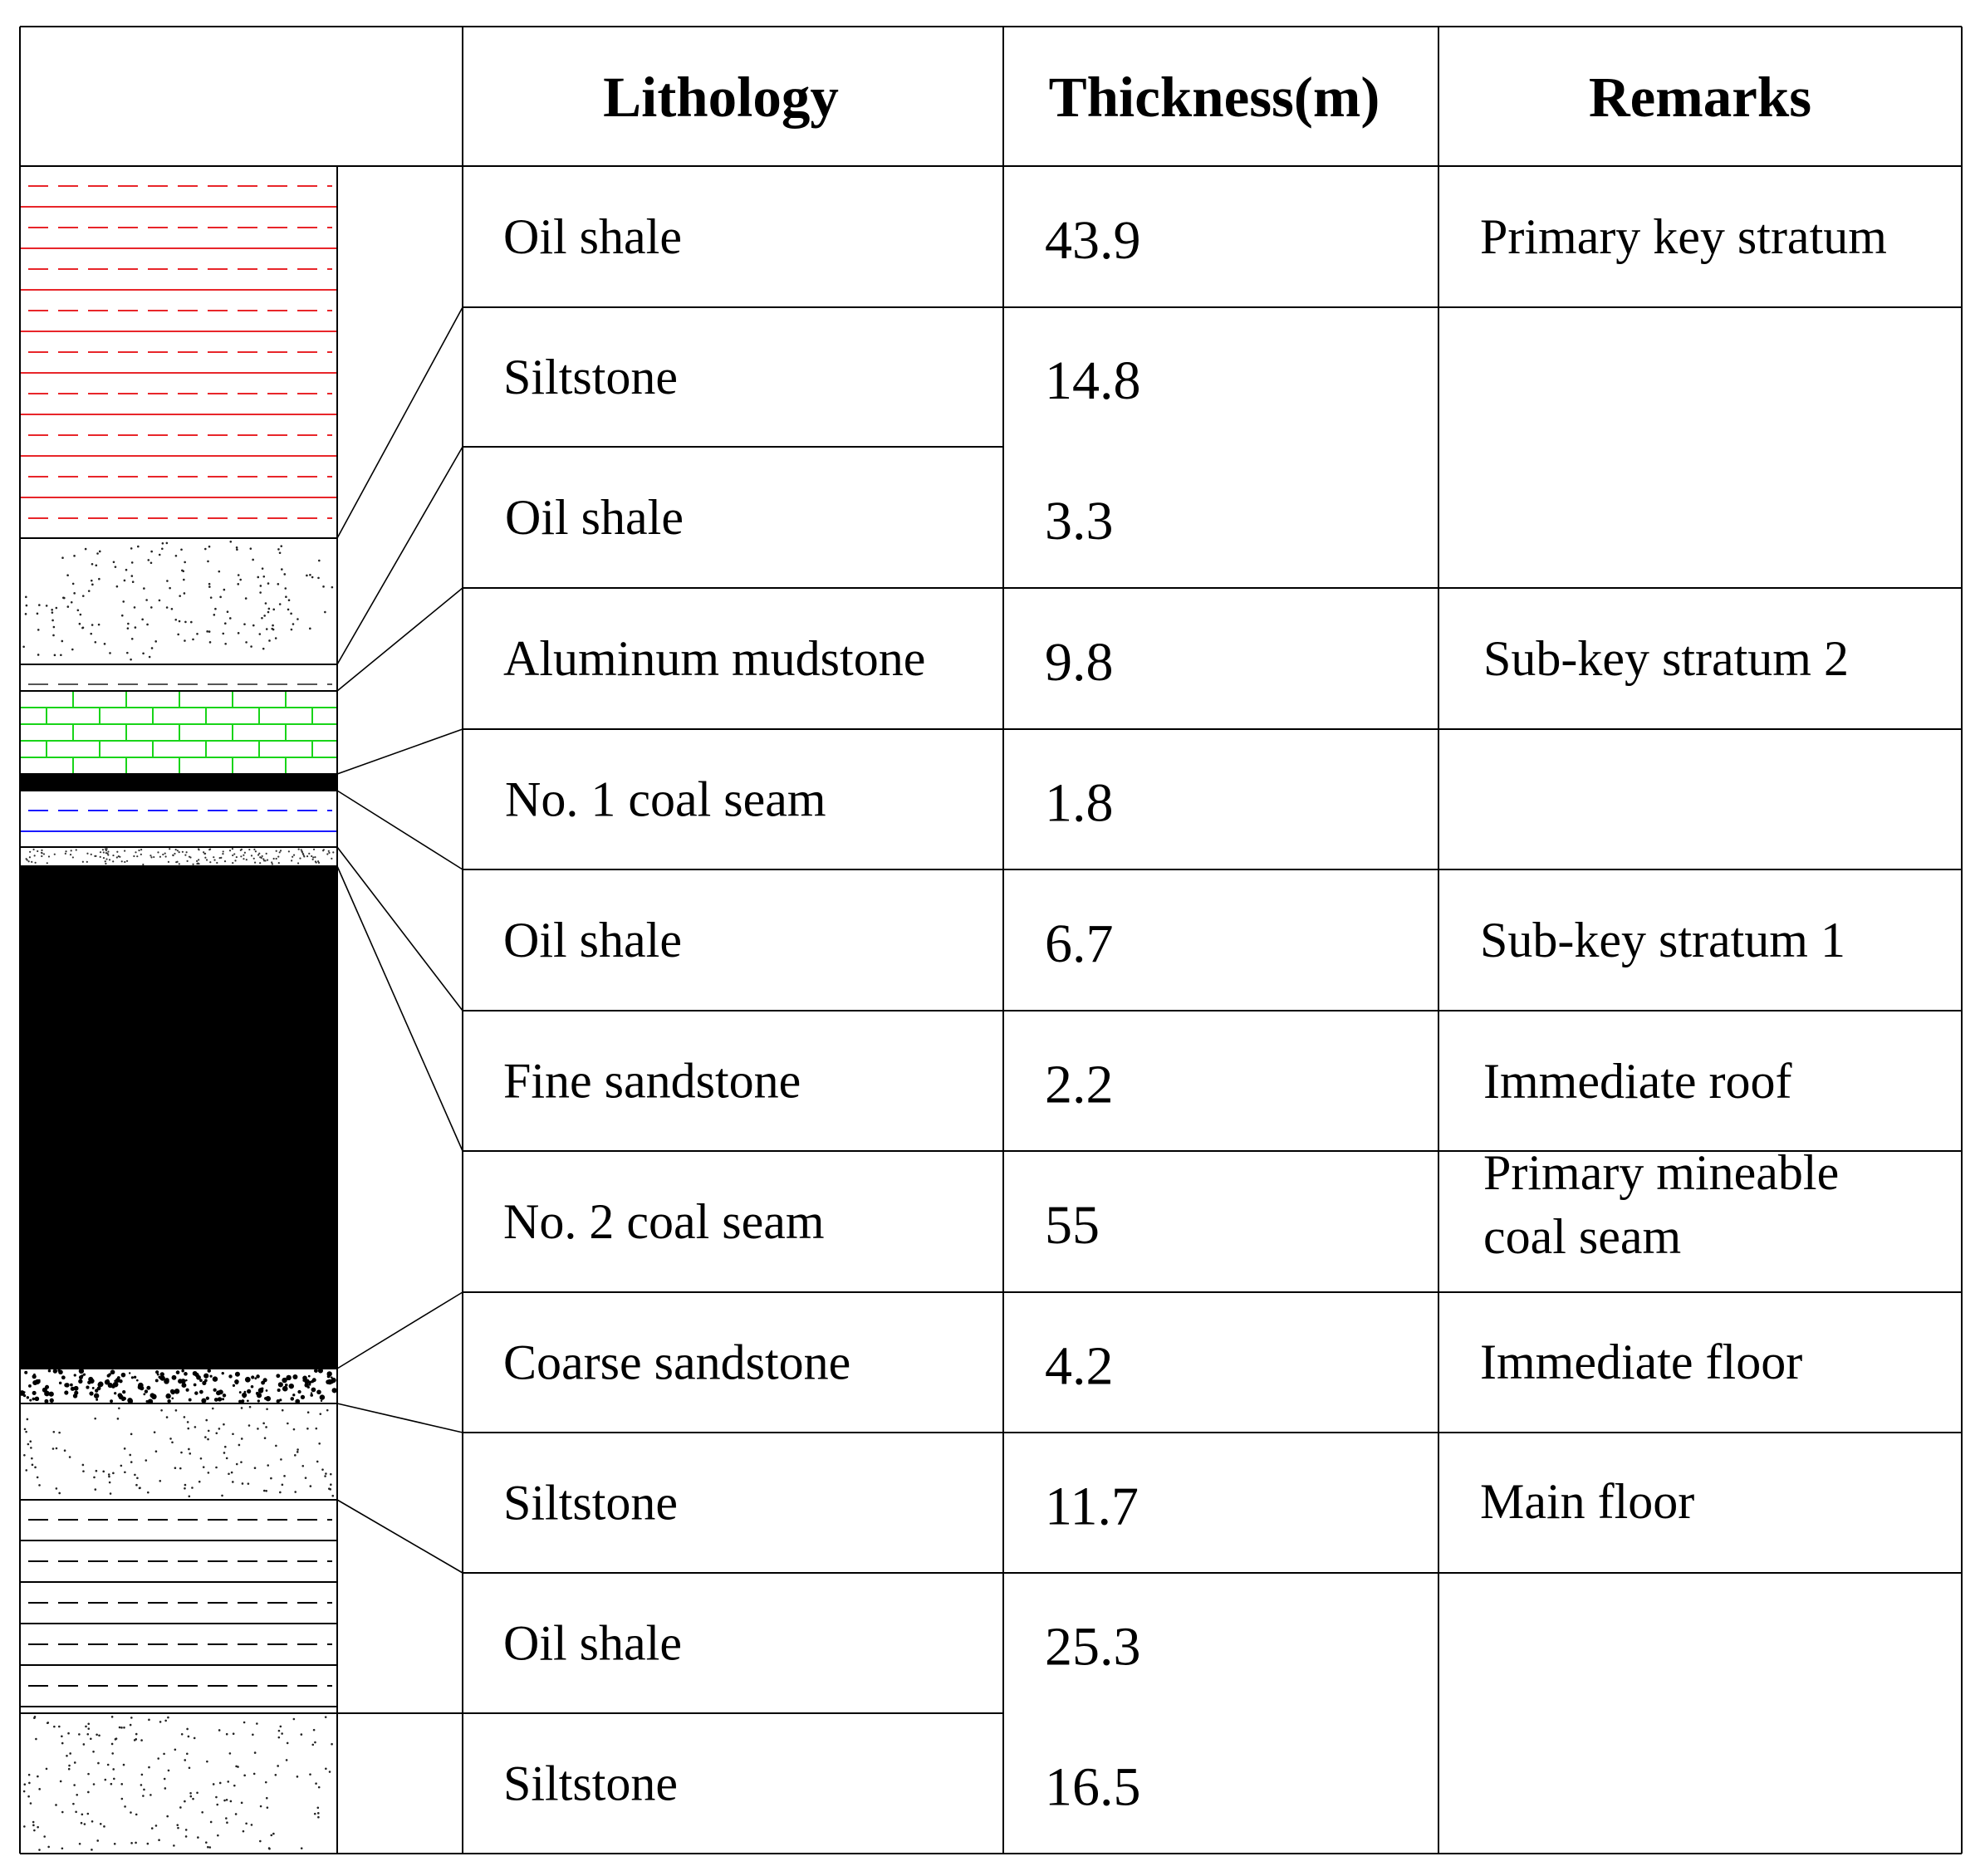 The image size is (1980, 1876). I want to click on column-layer, so click(178, 1781).